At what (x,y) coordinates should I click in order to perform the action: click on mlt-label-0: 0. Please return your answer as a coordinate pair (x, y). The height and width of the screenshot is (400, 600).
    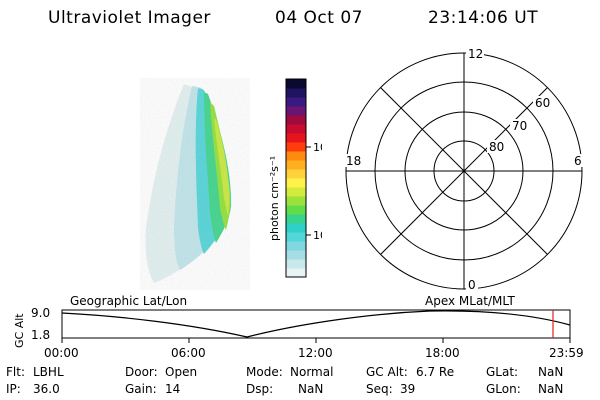
    Looking at the image, I should click on (472, 285).